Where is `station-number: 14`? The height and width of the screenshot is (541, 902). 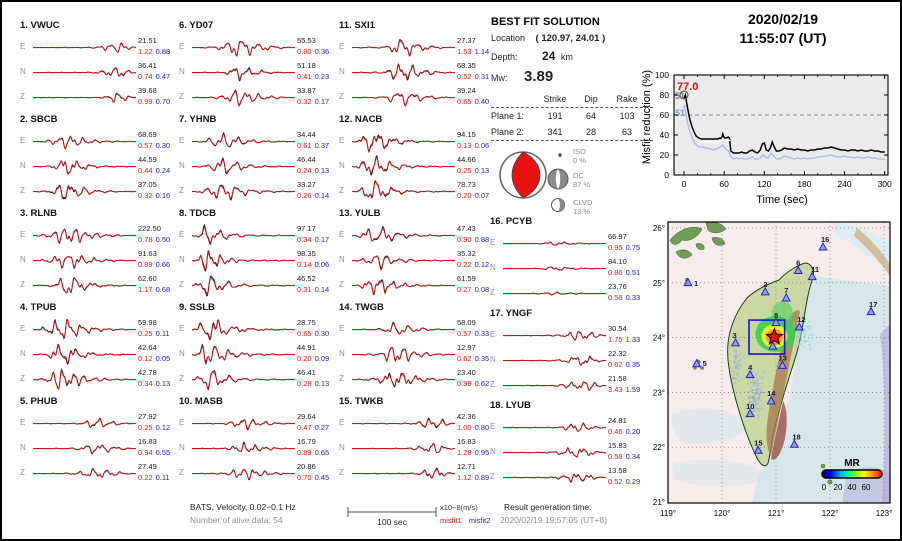
station-number: 14 is located at coordinates (771, 393).